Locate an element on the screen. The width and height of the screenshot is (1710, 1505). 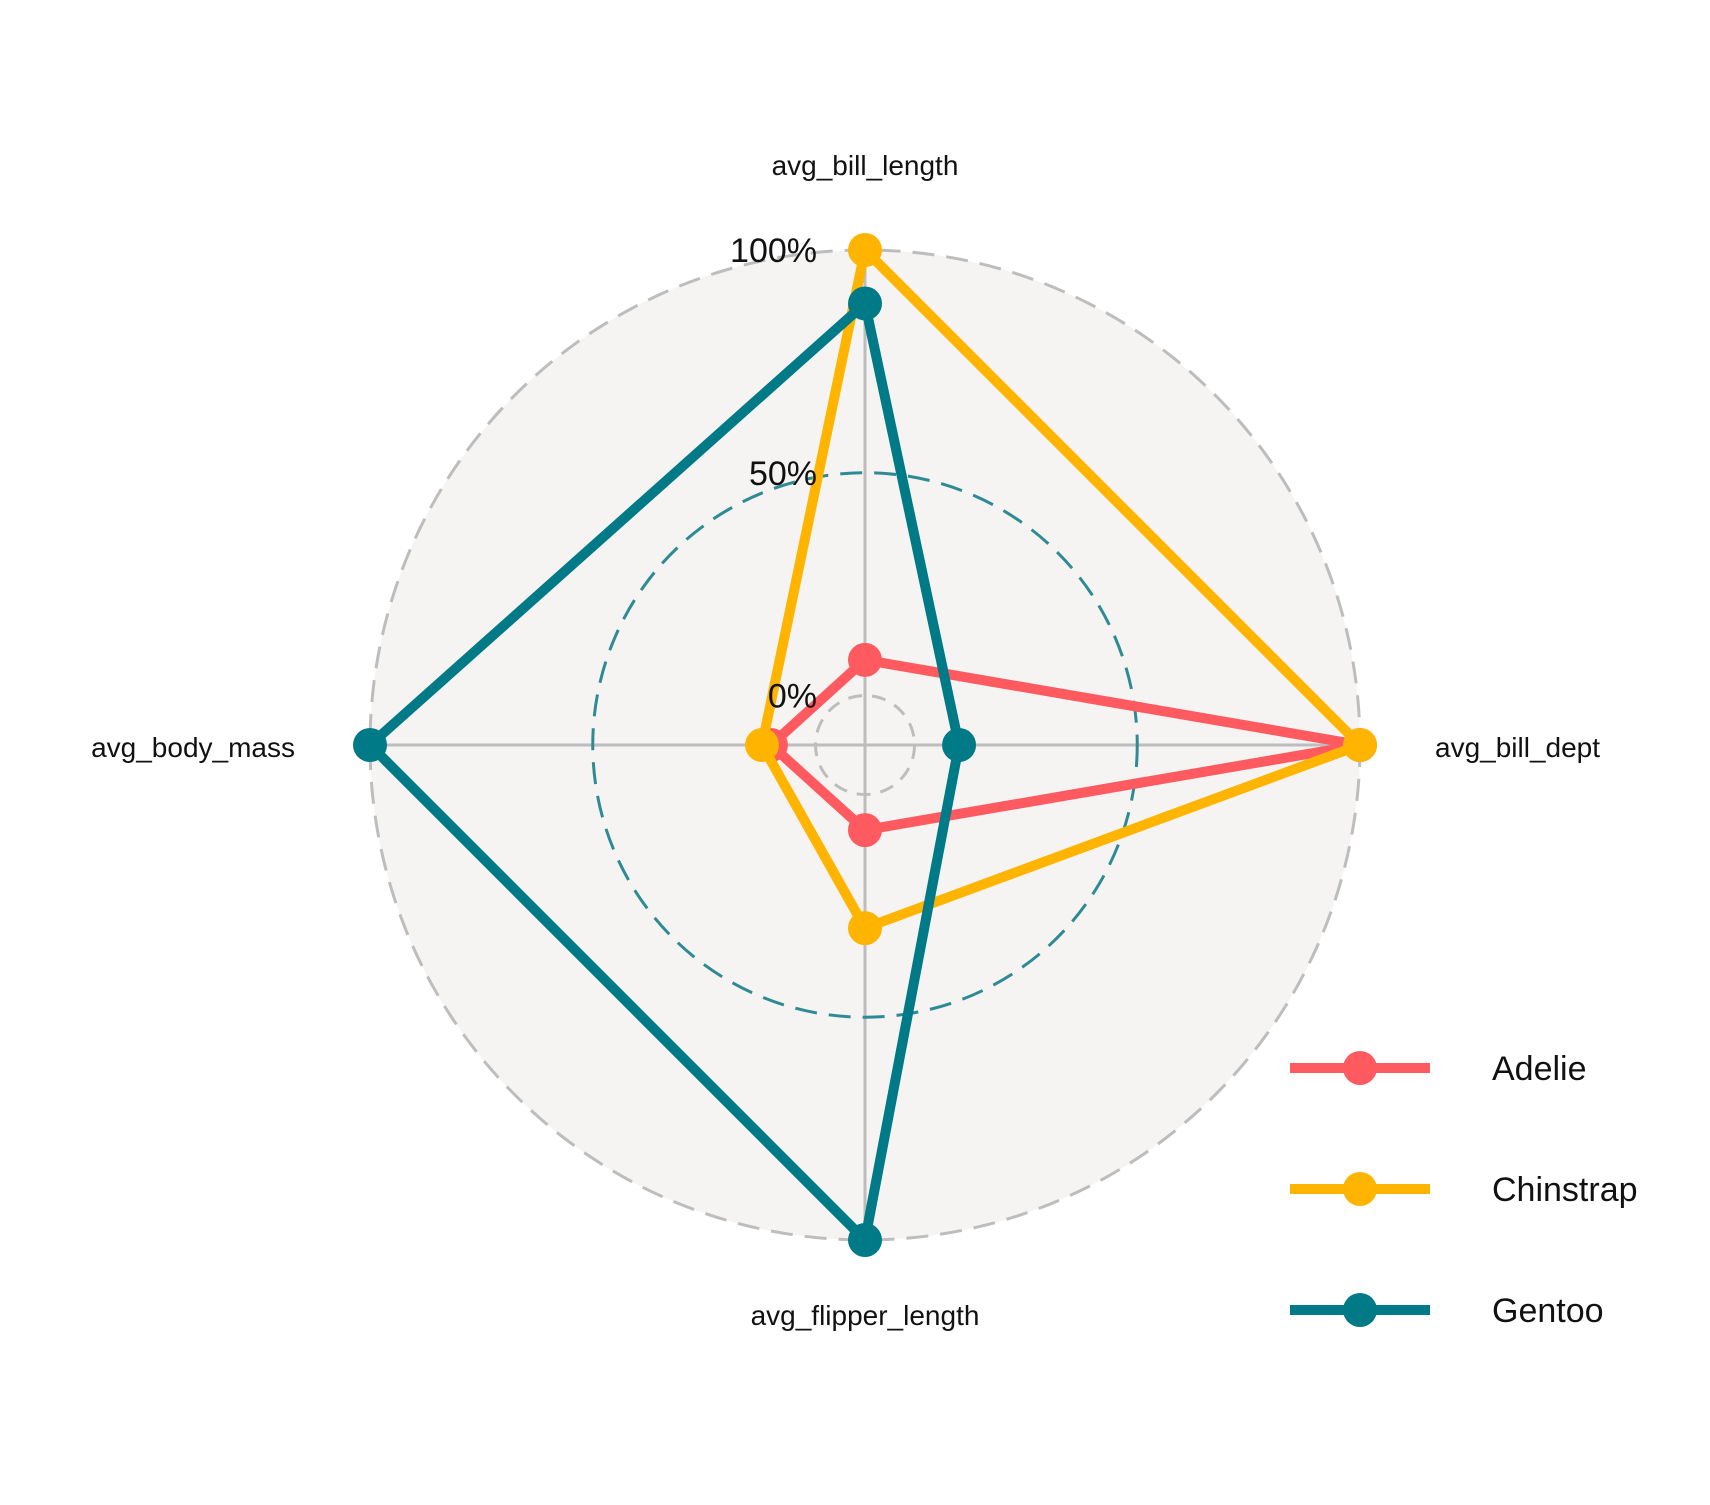
data-point-gentoo-avg_bill_dept is located at coordinates (959, 745).